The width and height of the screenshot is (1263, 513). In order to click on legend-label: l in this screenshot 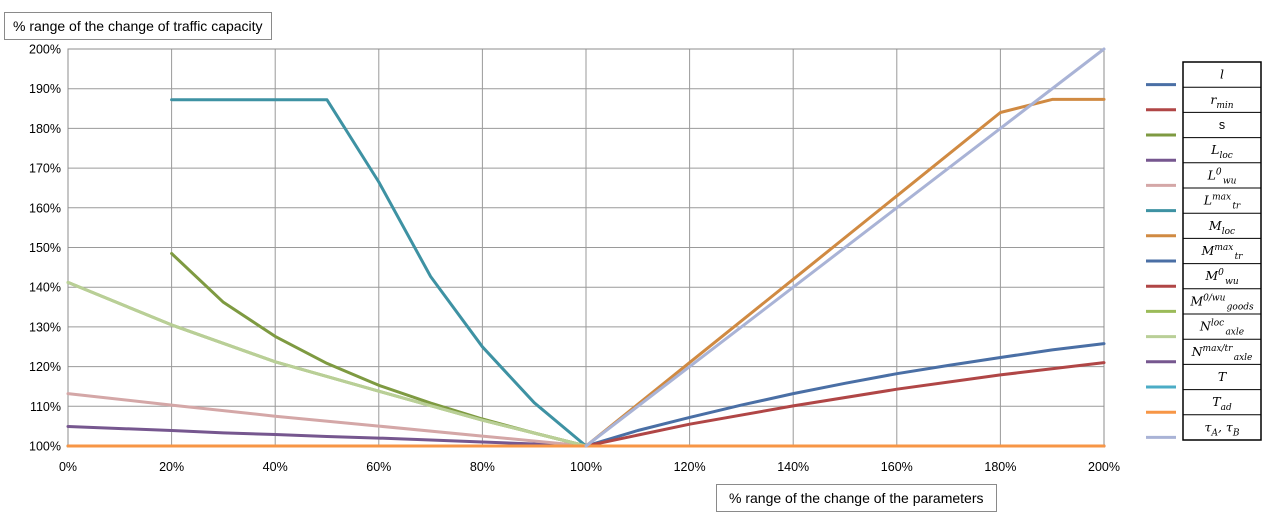, I will do `click(1222, 74)`.